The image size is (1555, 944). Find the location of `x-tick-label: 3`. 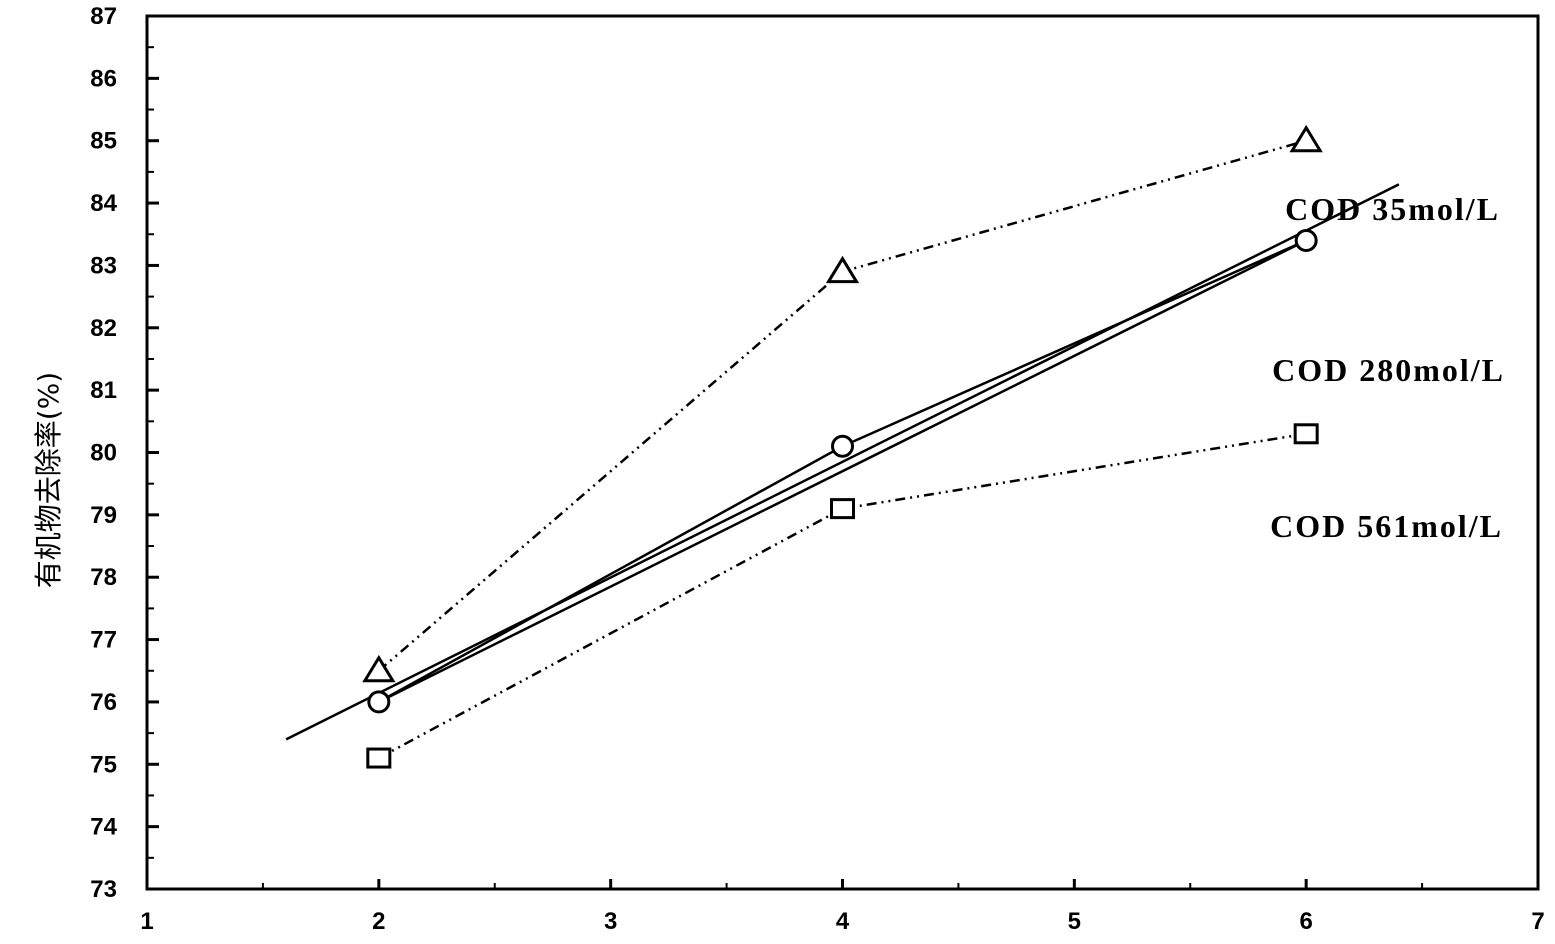

x-tick-label: 3 is located at coordinates (610, 921).